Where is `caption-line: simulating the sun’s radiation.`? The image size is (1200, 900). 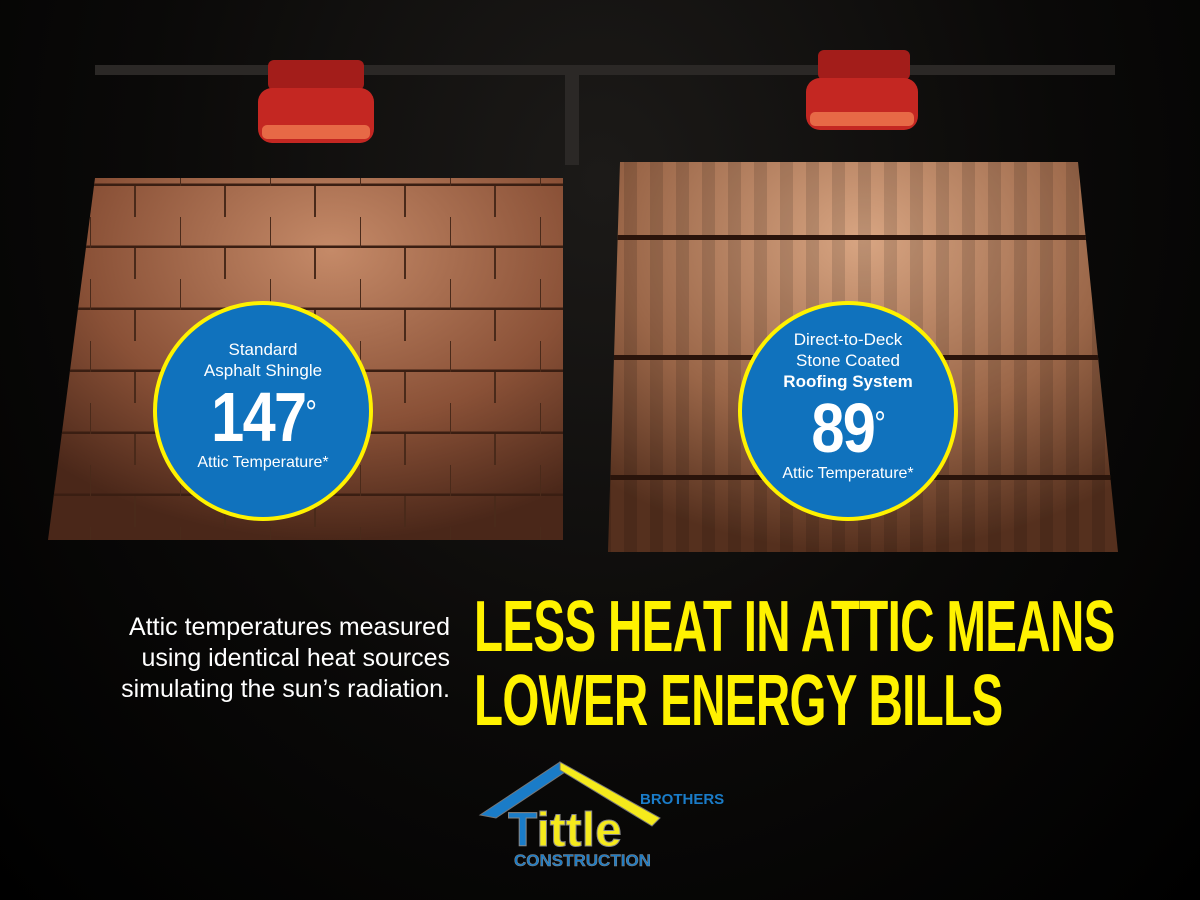 caption-line: simulating the sun’s radiation. is located at coordinates (285, 689).